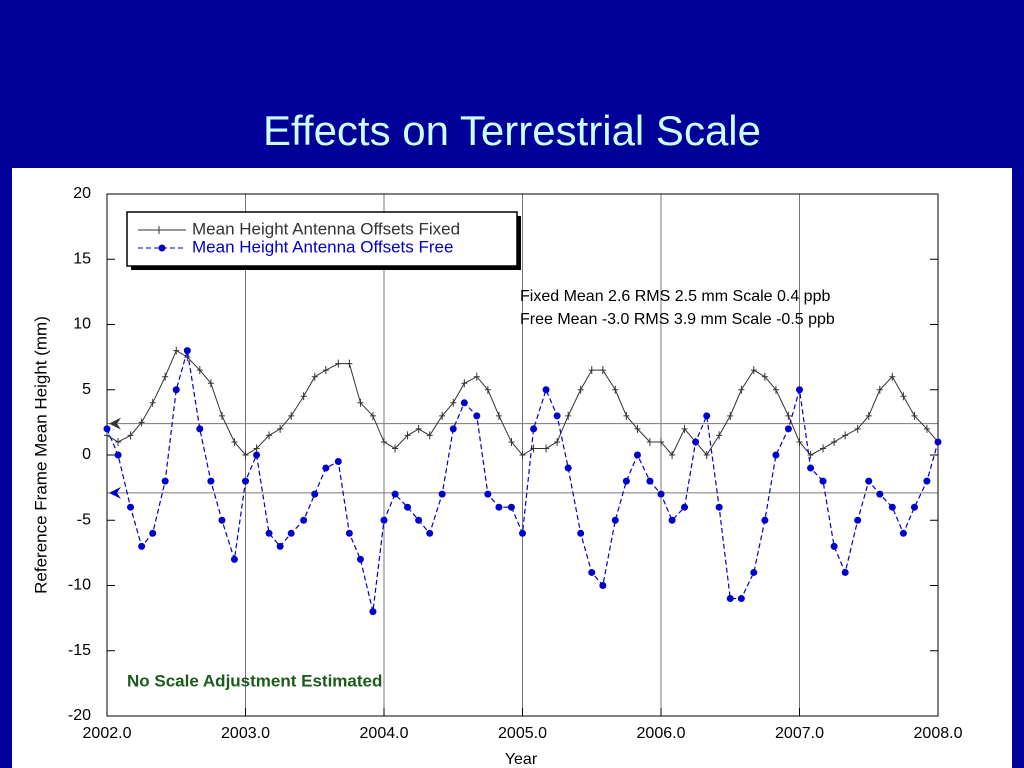 The image size is (1024, 768). What do you see at coordinates (40, 455) in the screenshot?
I see `y-axis-label: Reference Frame Mean Height (mm)` at bounding box center [40, 455].